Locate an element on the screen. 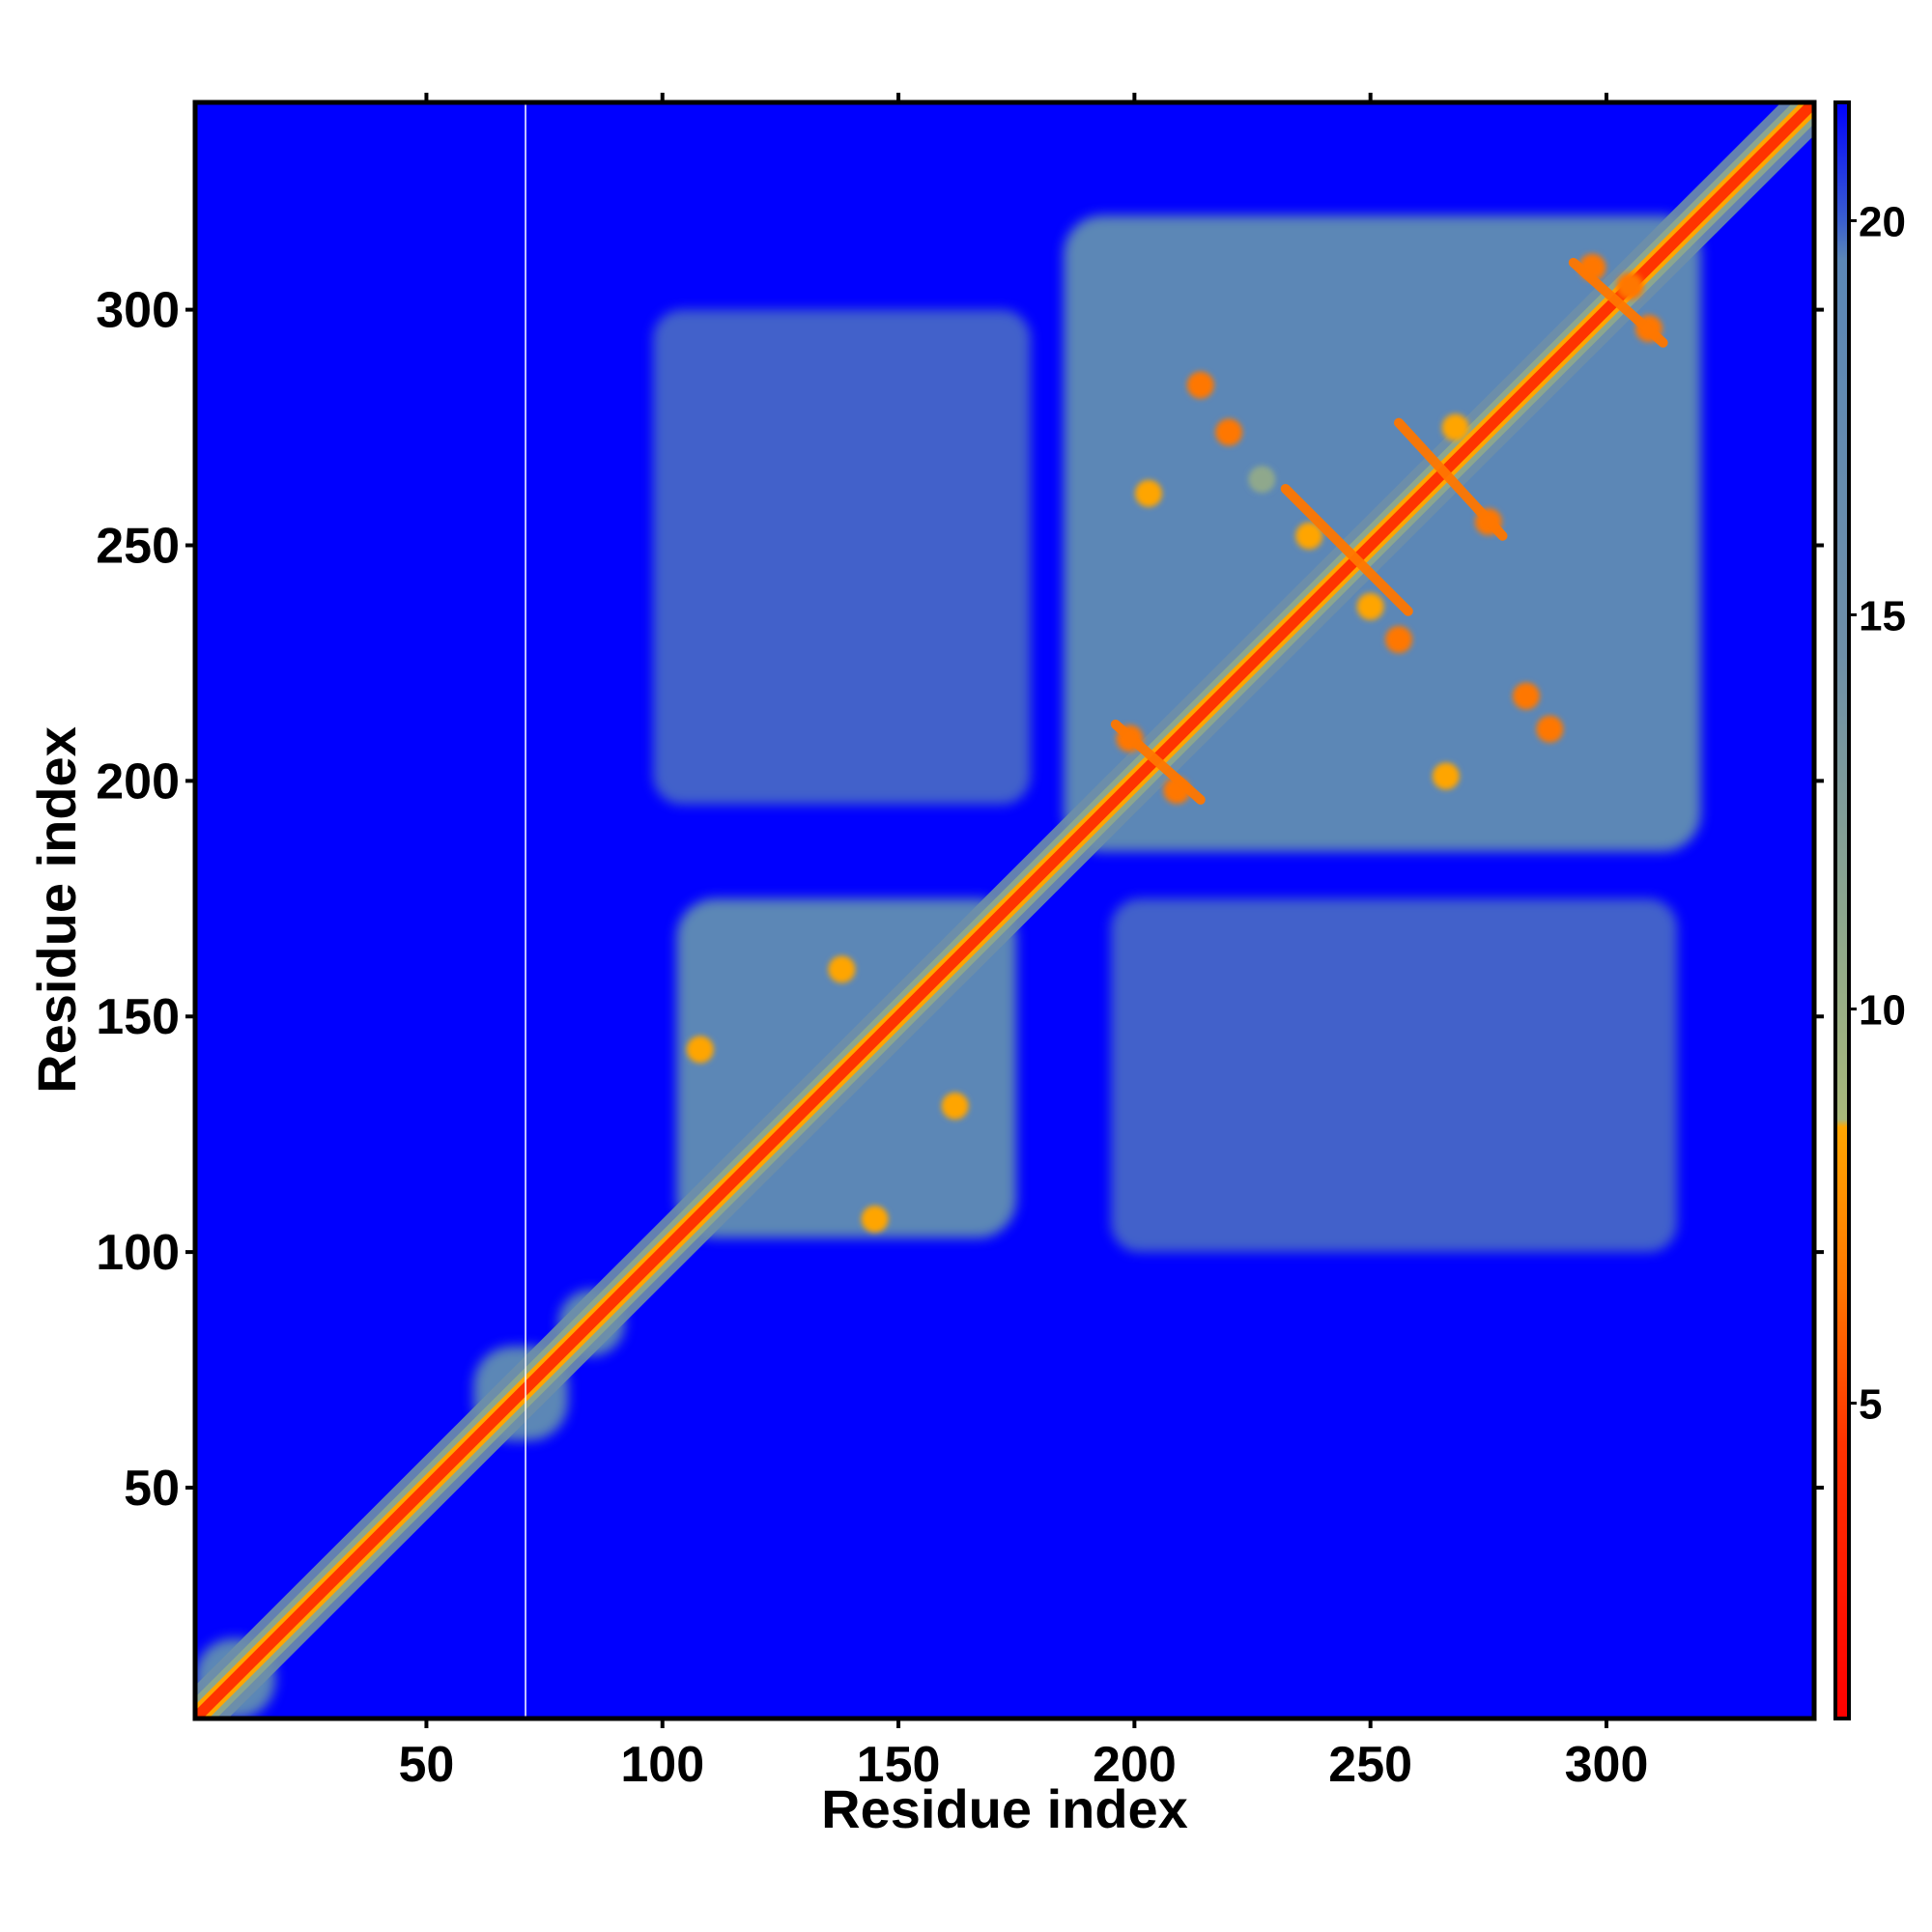 Image resolution: width=1932 pixels, height=1932 pixels. y-tick-label-300: 300 is located at coordinates (138, 311).